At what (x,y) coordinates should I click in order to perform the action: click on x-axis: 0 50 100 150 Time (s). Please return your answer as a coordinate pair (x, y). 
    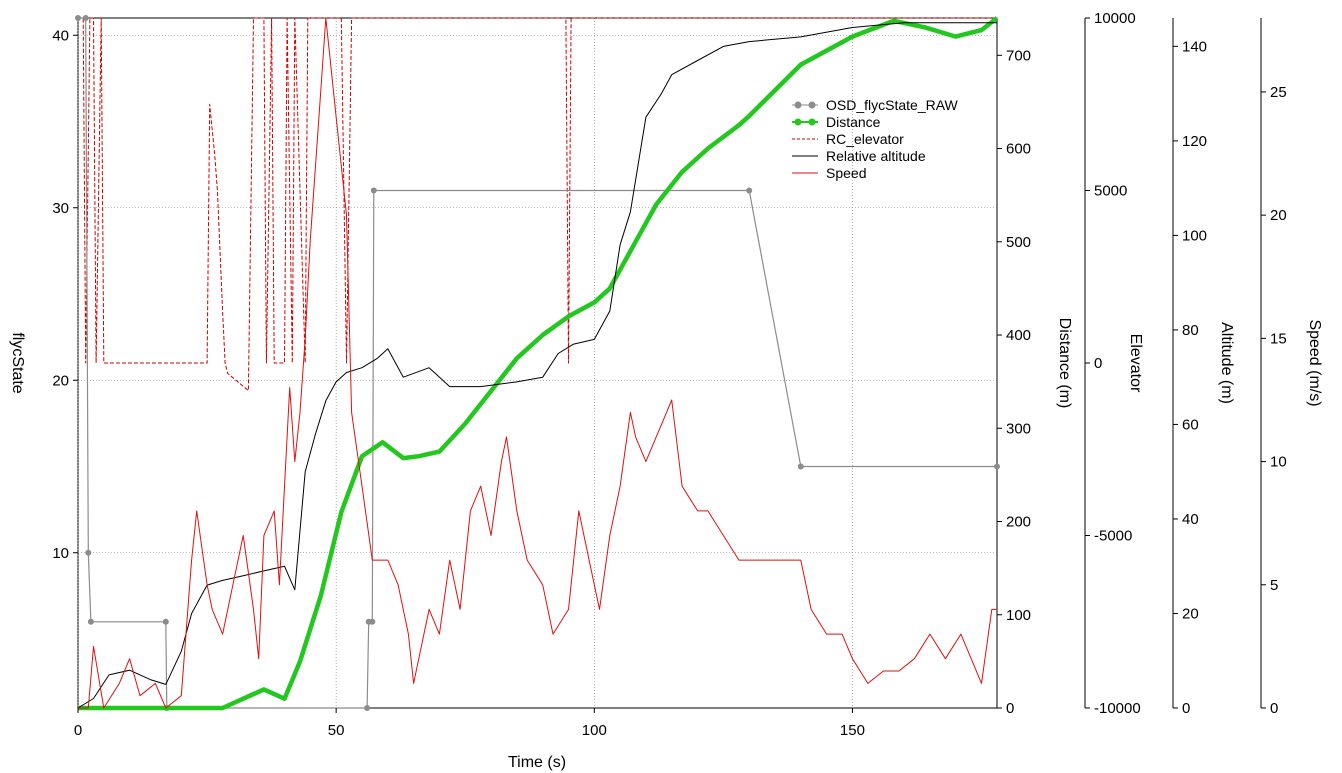
    Looking at the image, I should click on (469, 739).